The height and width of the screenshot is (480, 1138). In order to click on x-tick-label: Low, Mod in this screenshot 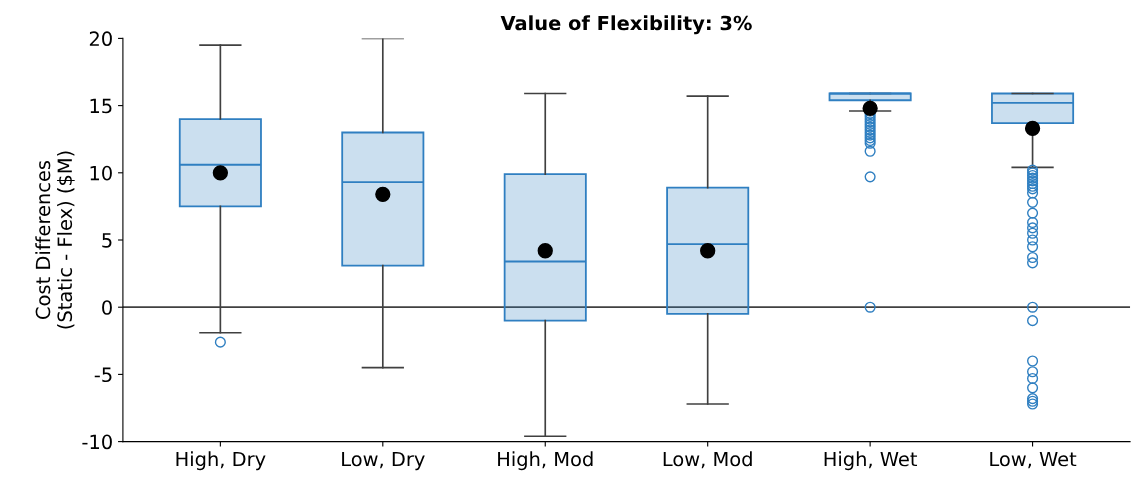, I will do `click(707, 460)`.